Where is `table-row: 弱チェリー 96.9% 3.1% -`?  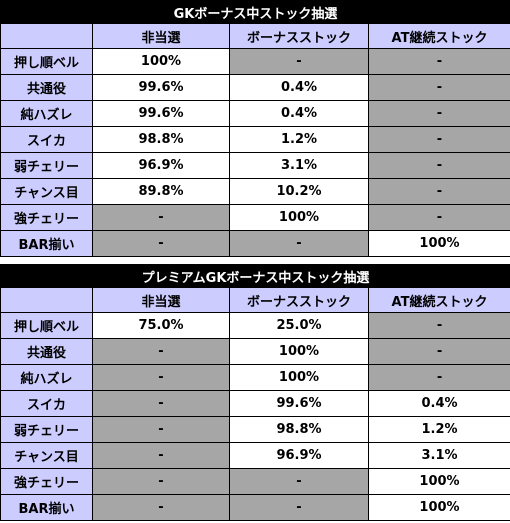 table-row: 弱チェリー 96.9% 3.1% - is located at coordinates (255, 165).